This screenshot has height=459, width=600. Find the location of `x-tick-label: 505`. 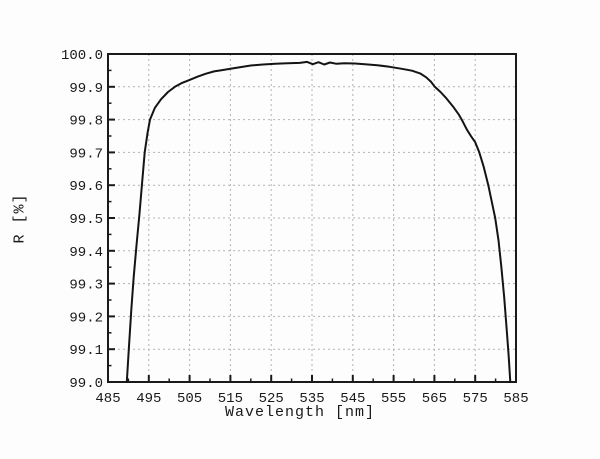

x-tick-label: 505 is located at coordinates (189, 399).